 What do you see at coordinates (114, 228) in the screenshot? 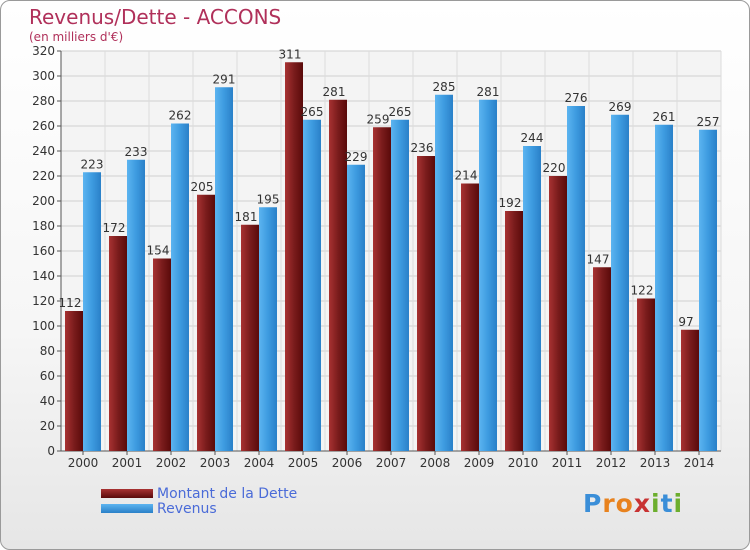
I see `data-label: 172` at bounding box center [114, 228].